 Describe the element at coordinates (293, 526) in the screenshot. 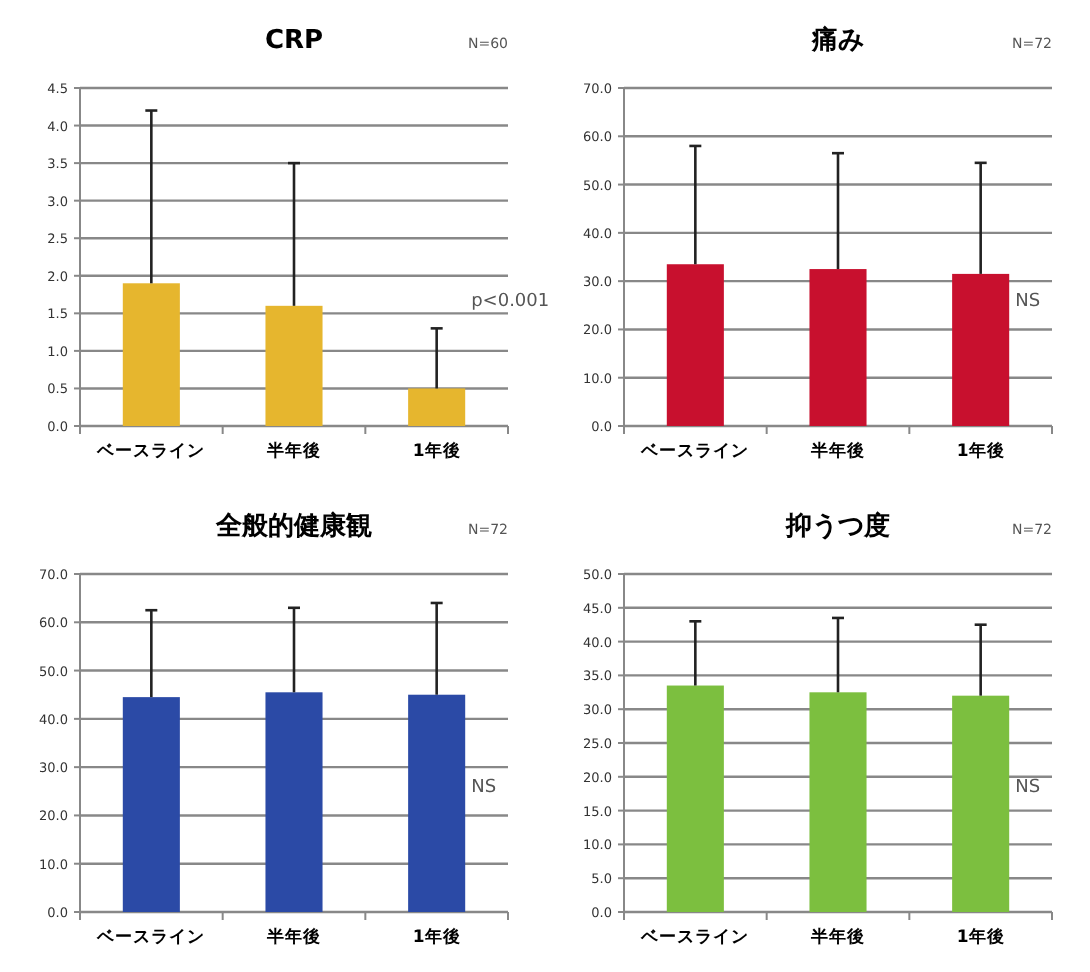

I see `chart-title: 全般的健康観` at that location.